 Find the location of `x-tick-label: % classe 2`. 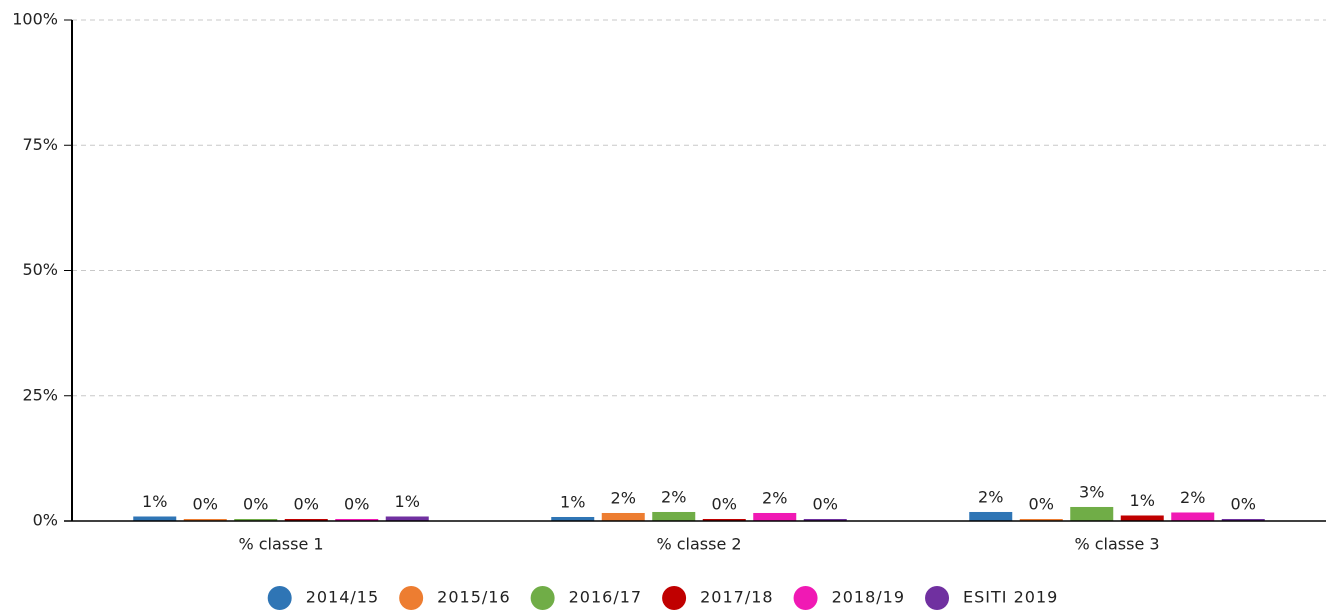

x-tick-label: % classe 2 is located at coordinates (698, 544).